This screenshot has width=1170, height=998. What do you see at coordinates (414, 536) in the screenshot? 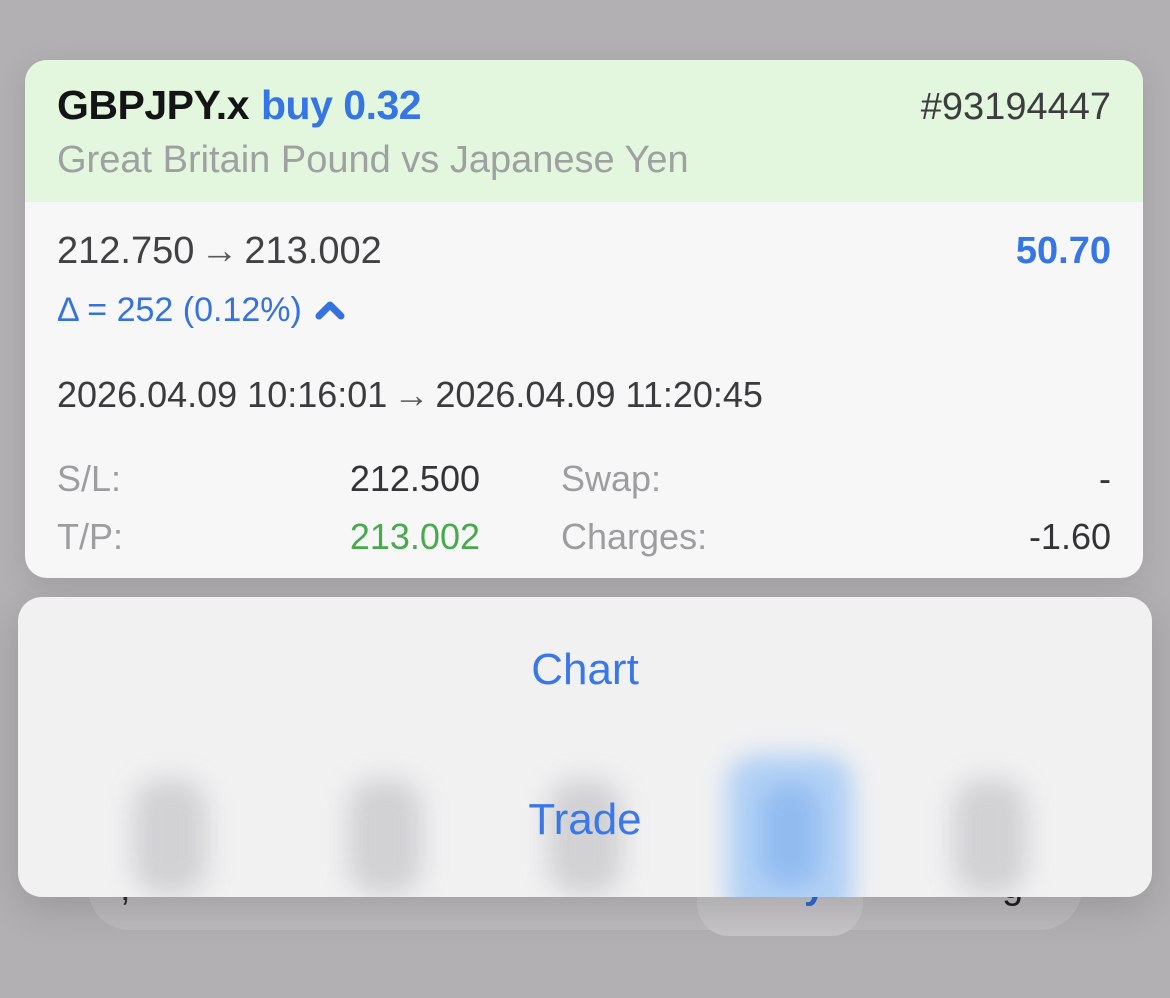
I see `tp-value: 213.002` at bounding box center [414, 536].